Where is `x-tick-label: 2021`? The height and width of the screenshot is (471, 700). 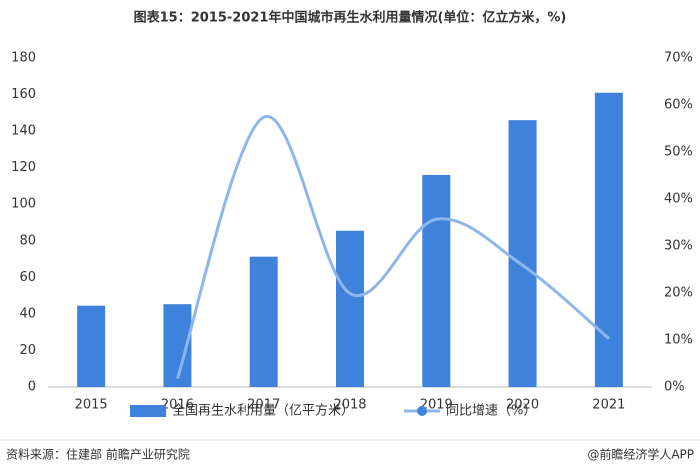 x-tick-label: 2021 is located at coordinates (608, 405).